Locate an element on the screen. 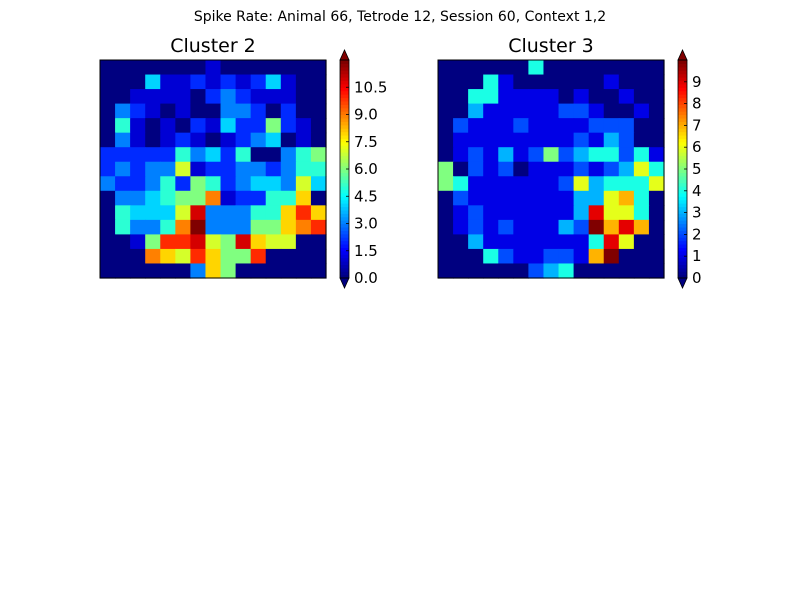 This screenshot has width=800, height=600. colorbar-tick-label: 7 is located at coordinates (697, 125).